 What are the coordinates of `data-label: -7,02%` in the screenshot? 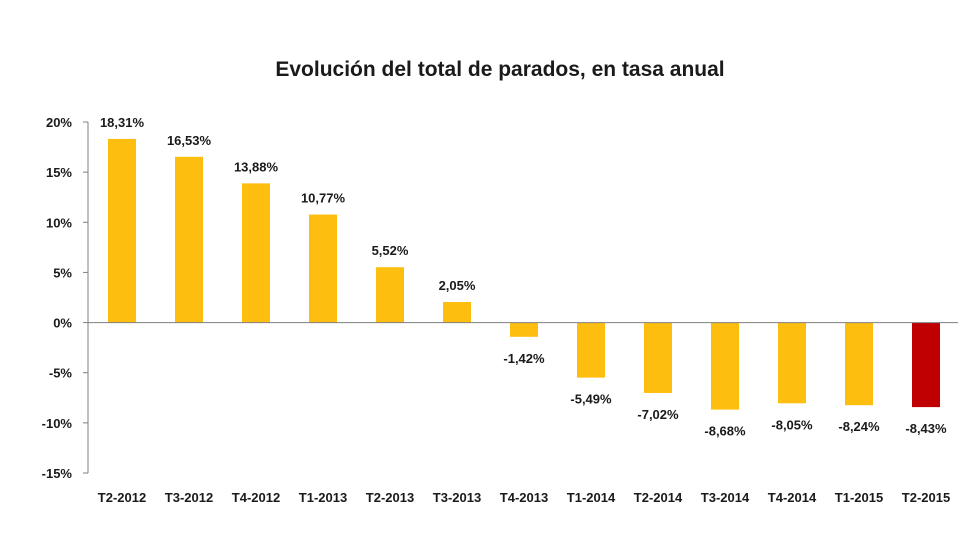 It's located at (658, 414).